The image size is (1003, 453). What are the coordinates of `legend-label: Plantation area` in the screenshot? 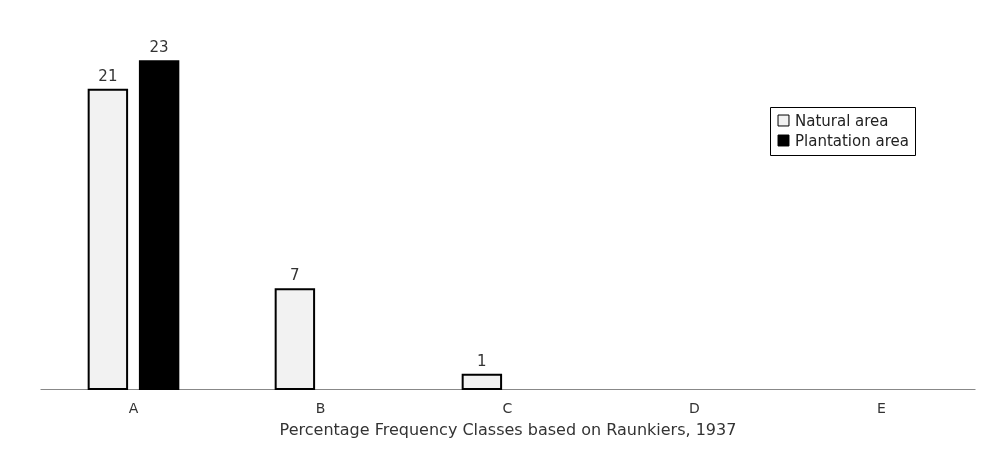 It's located at (852, 140).